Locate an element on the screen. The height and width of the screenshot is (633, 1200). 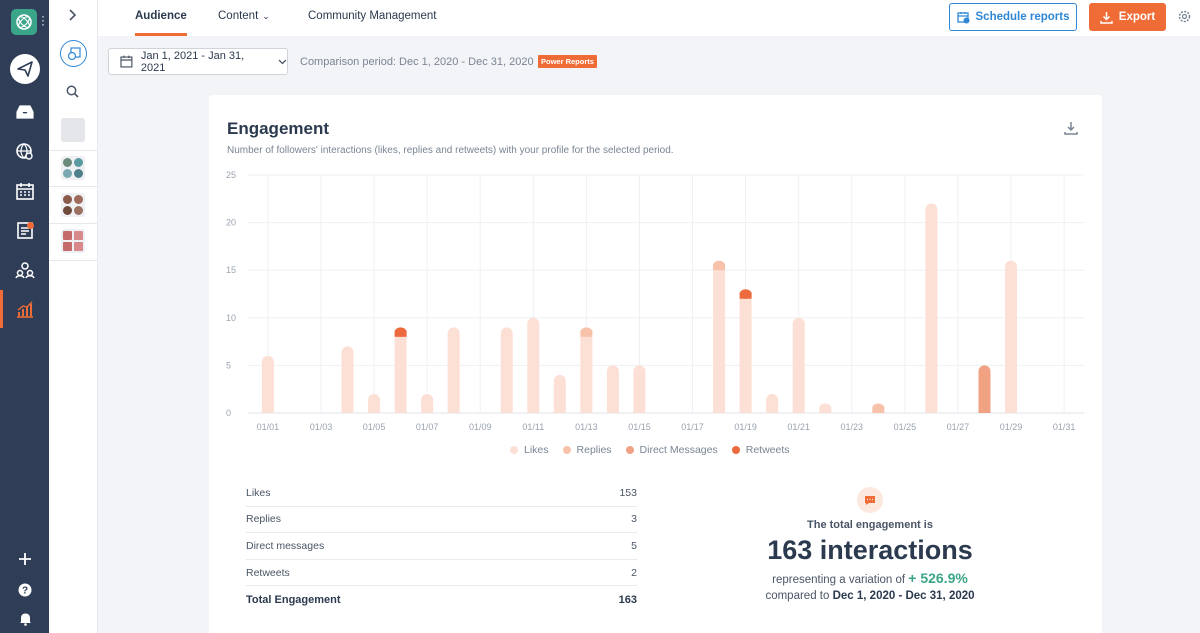
tab-content: Content ⌄ is located at coordinates (244, 18).